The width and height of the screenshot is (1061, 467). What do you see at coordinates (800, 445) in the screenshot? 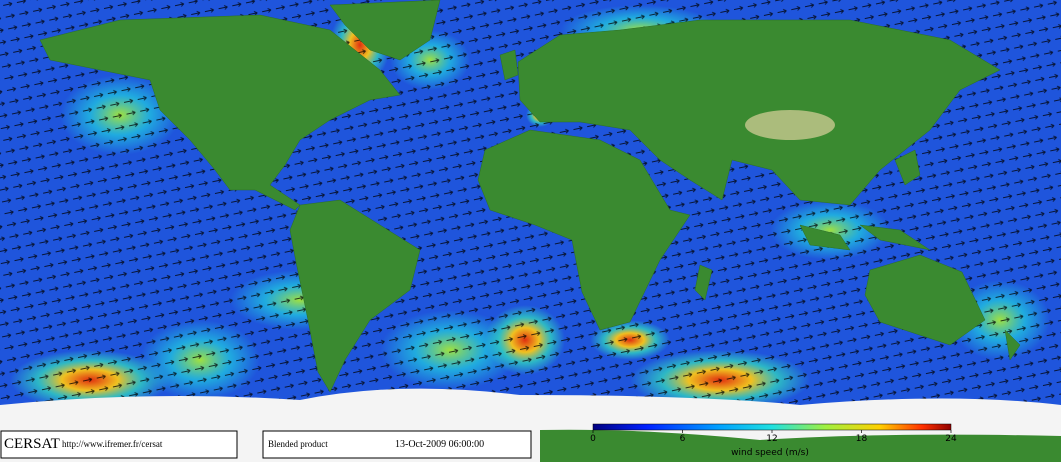
I see `footer-land` at bounding box center [800, 445].